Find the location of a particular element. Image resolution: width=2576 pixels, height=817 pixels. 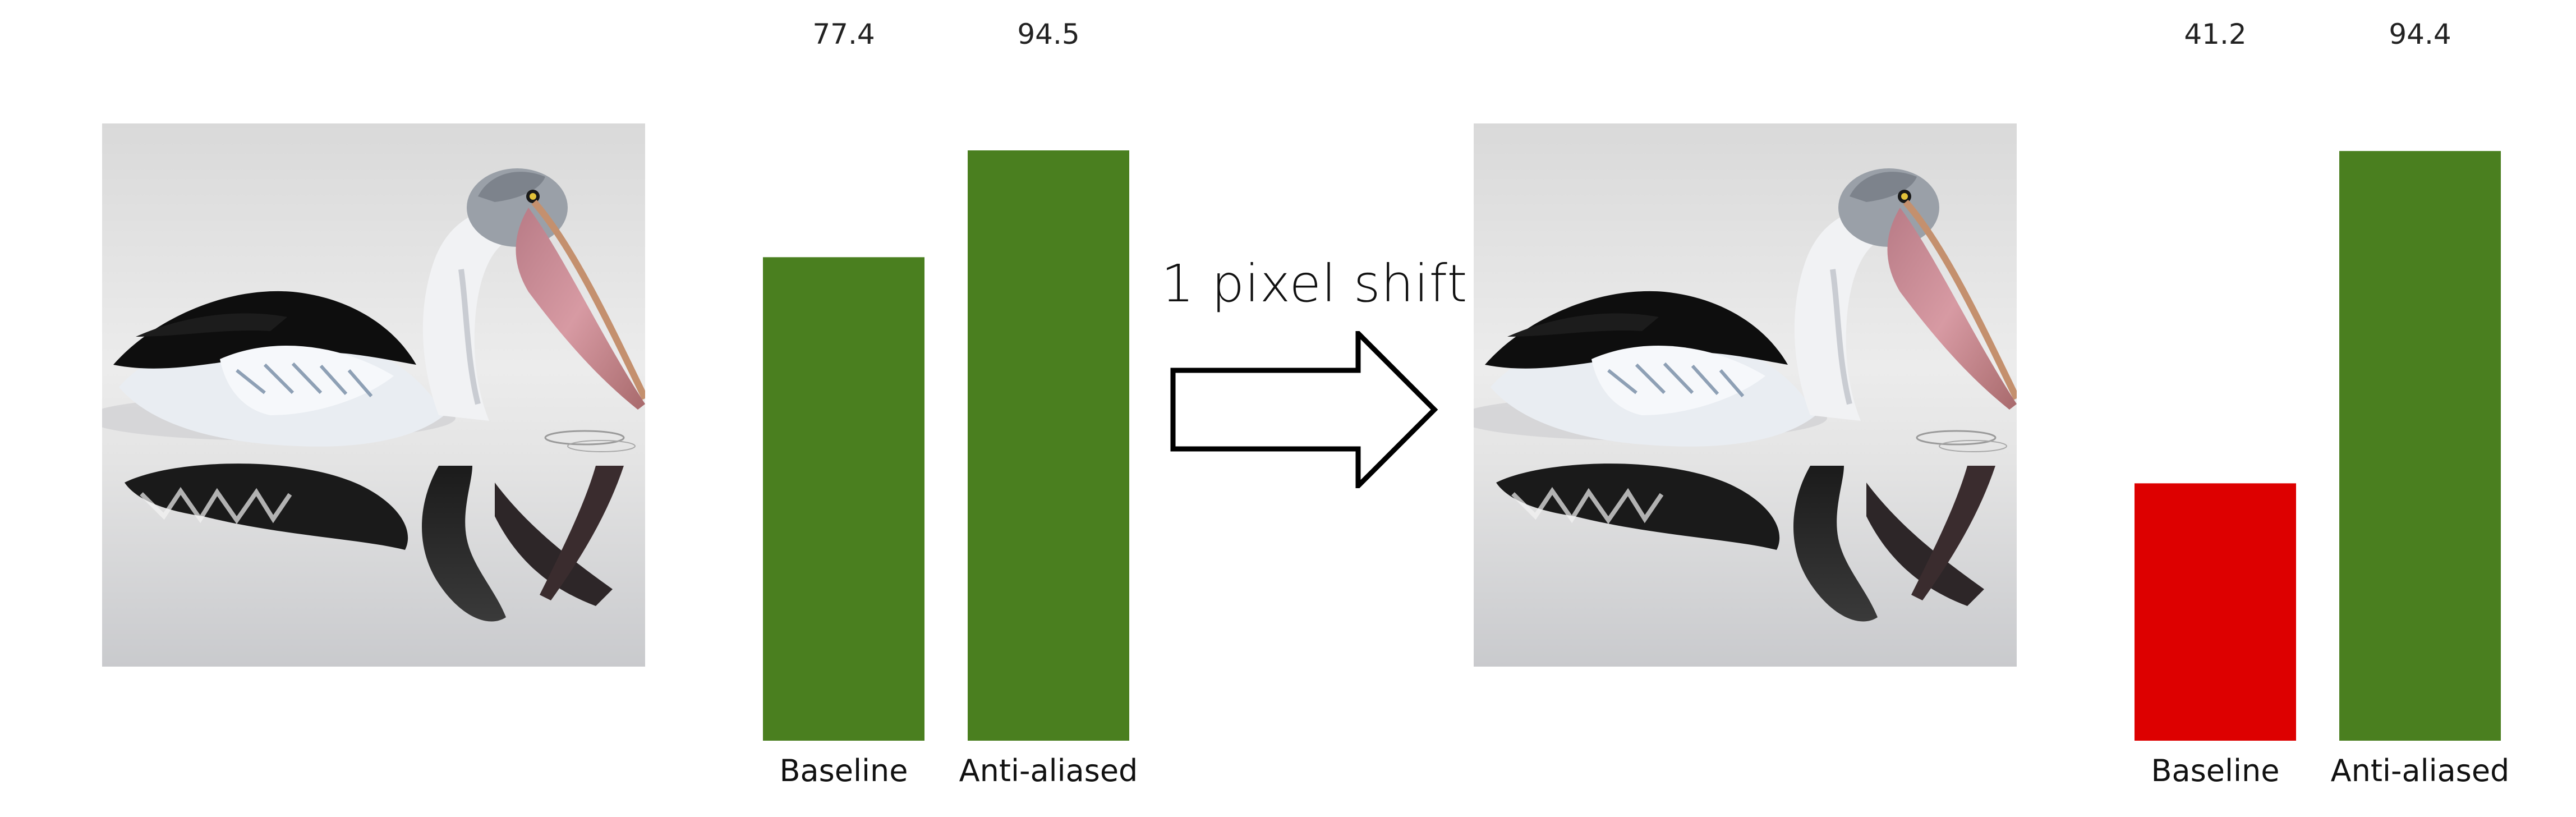

pelican-image-original is located at coordinates (373, 395).